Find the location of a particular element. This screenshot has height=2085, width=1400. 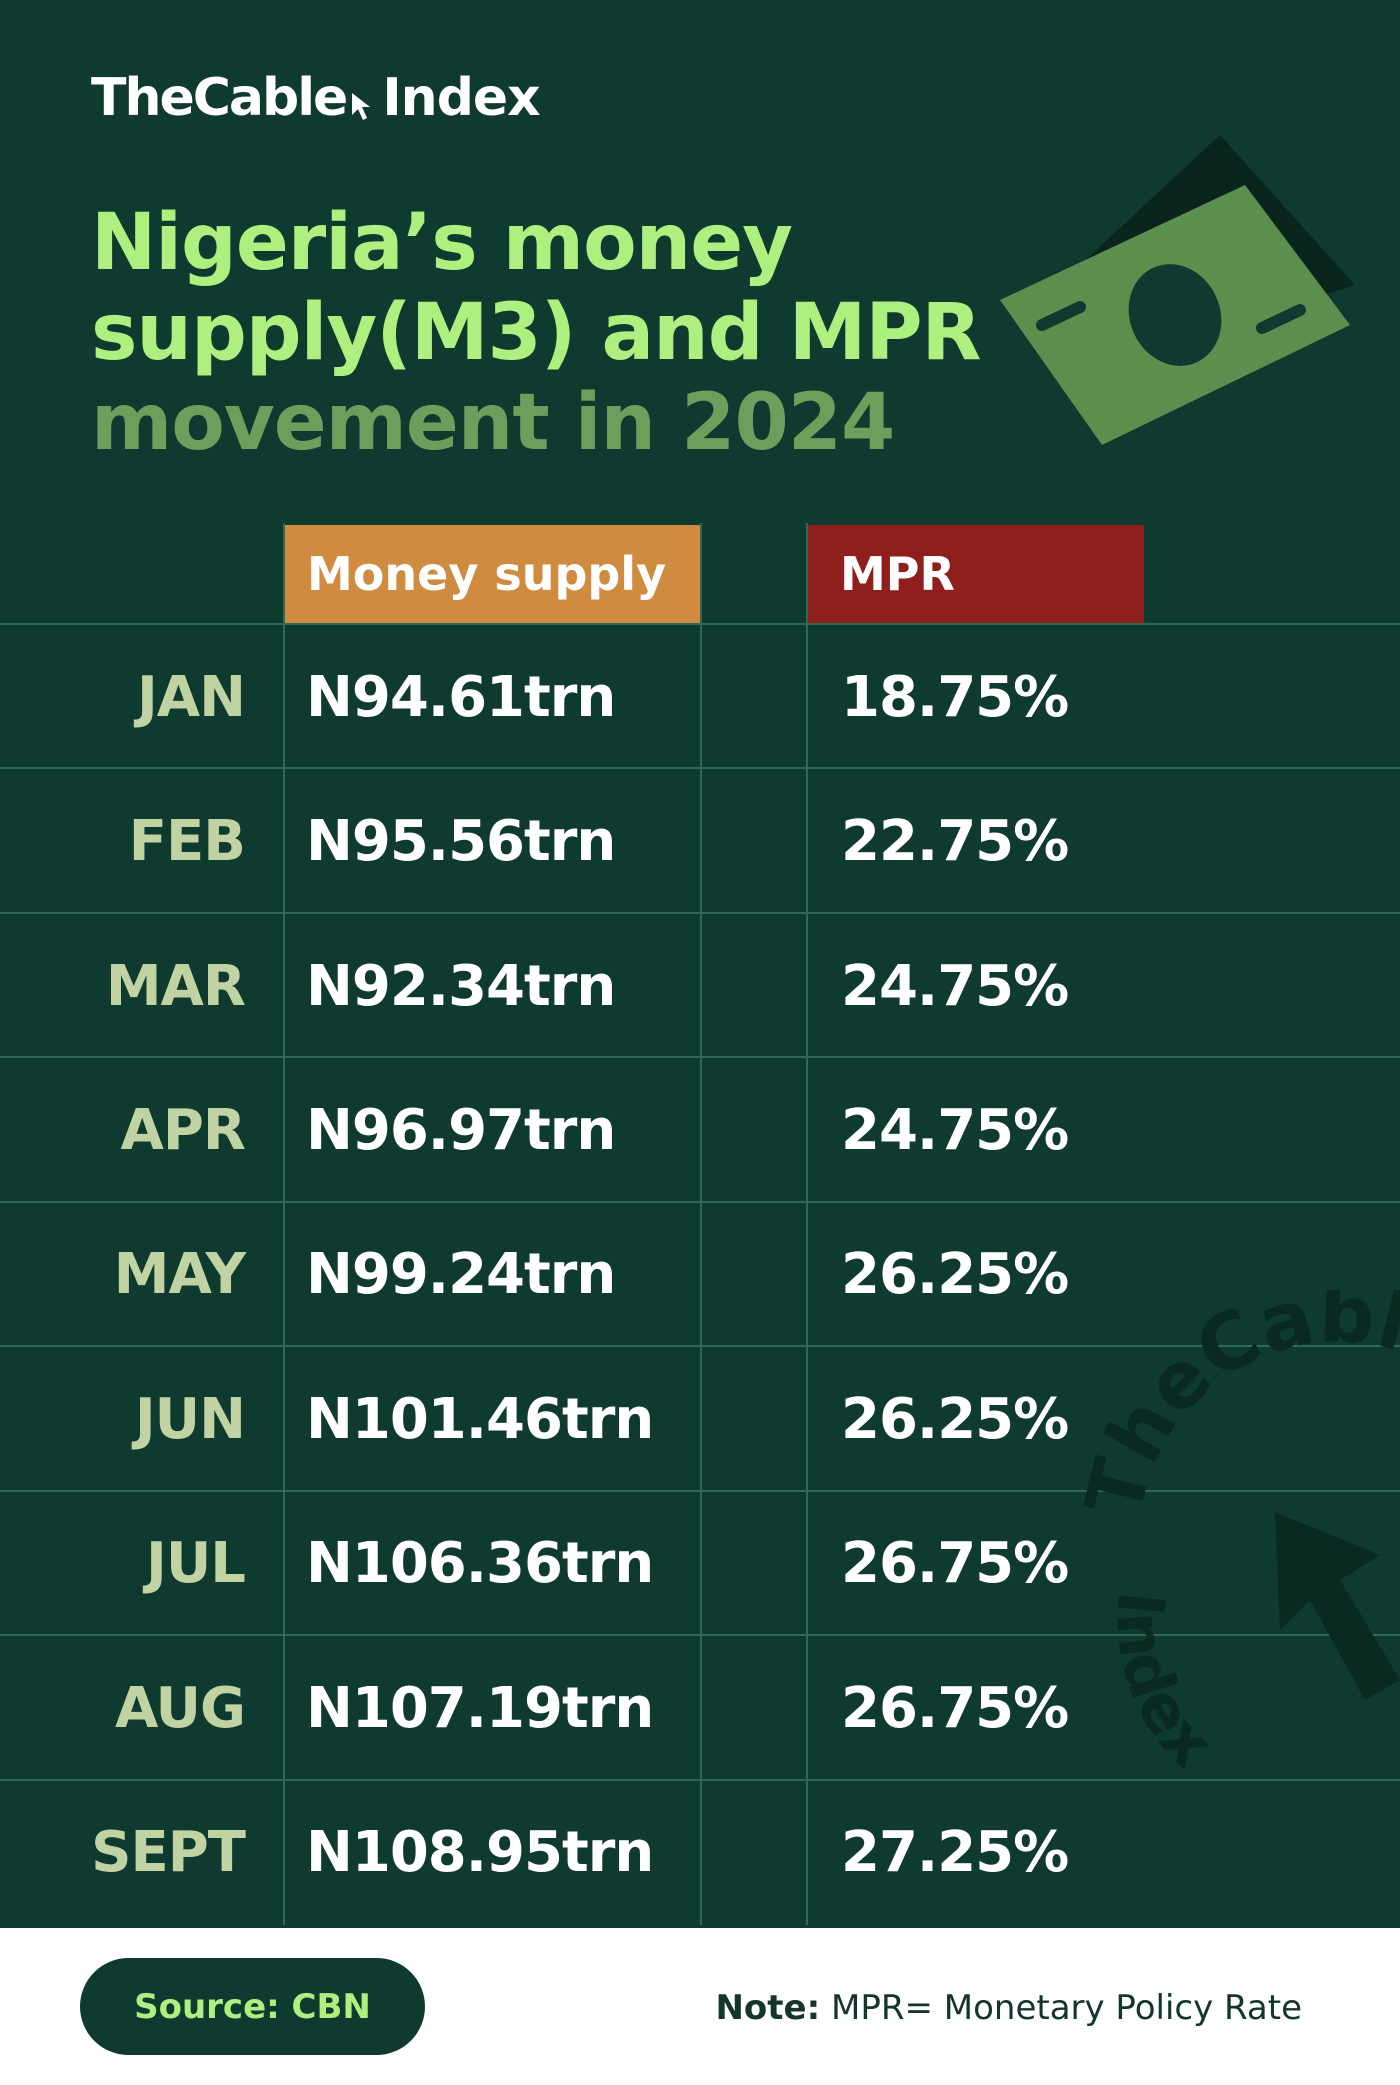

table-row: MAR N92.34trn 24.75% is located at coordinates (700, 986).